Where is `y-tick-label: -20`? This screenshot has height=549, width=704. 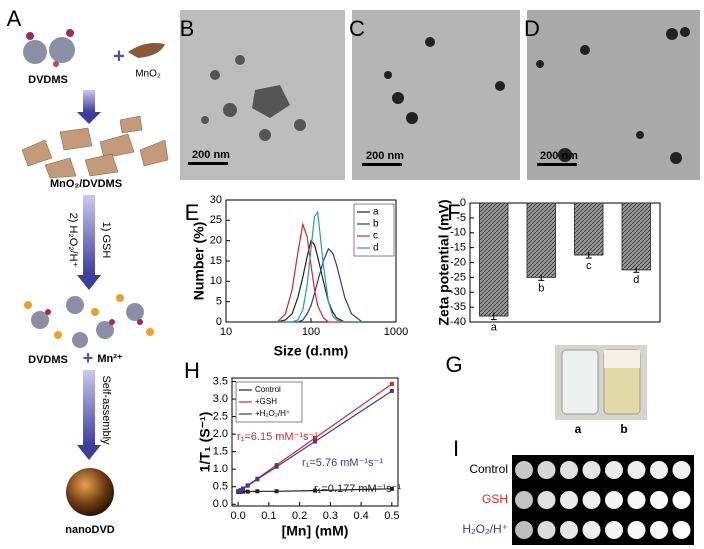
y-tick-label: -20 is located at coordinates (458, 262).